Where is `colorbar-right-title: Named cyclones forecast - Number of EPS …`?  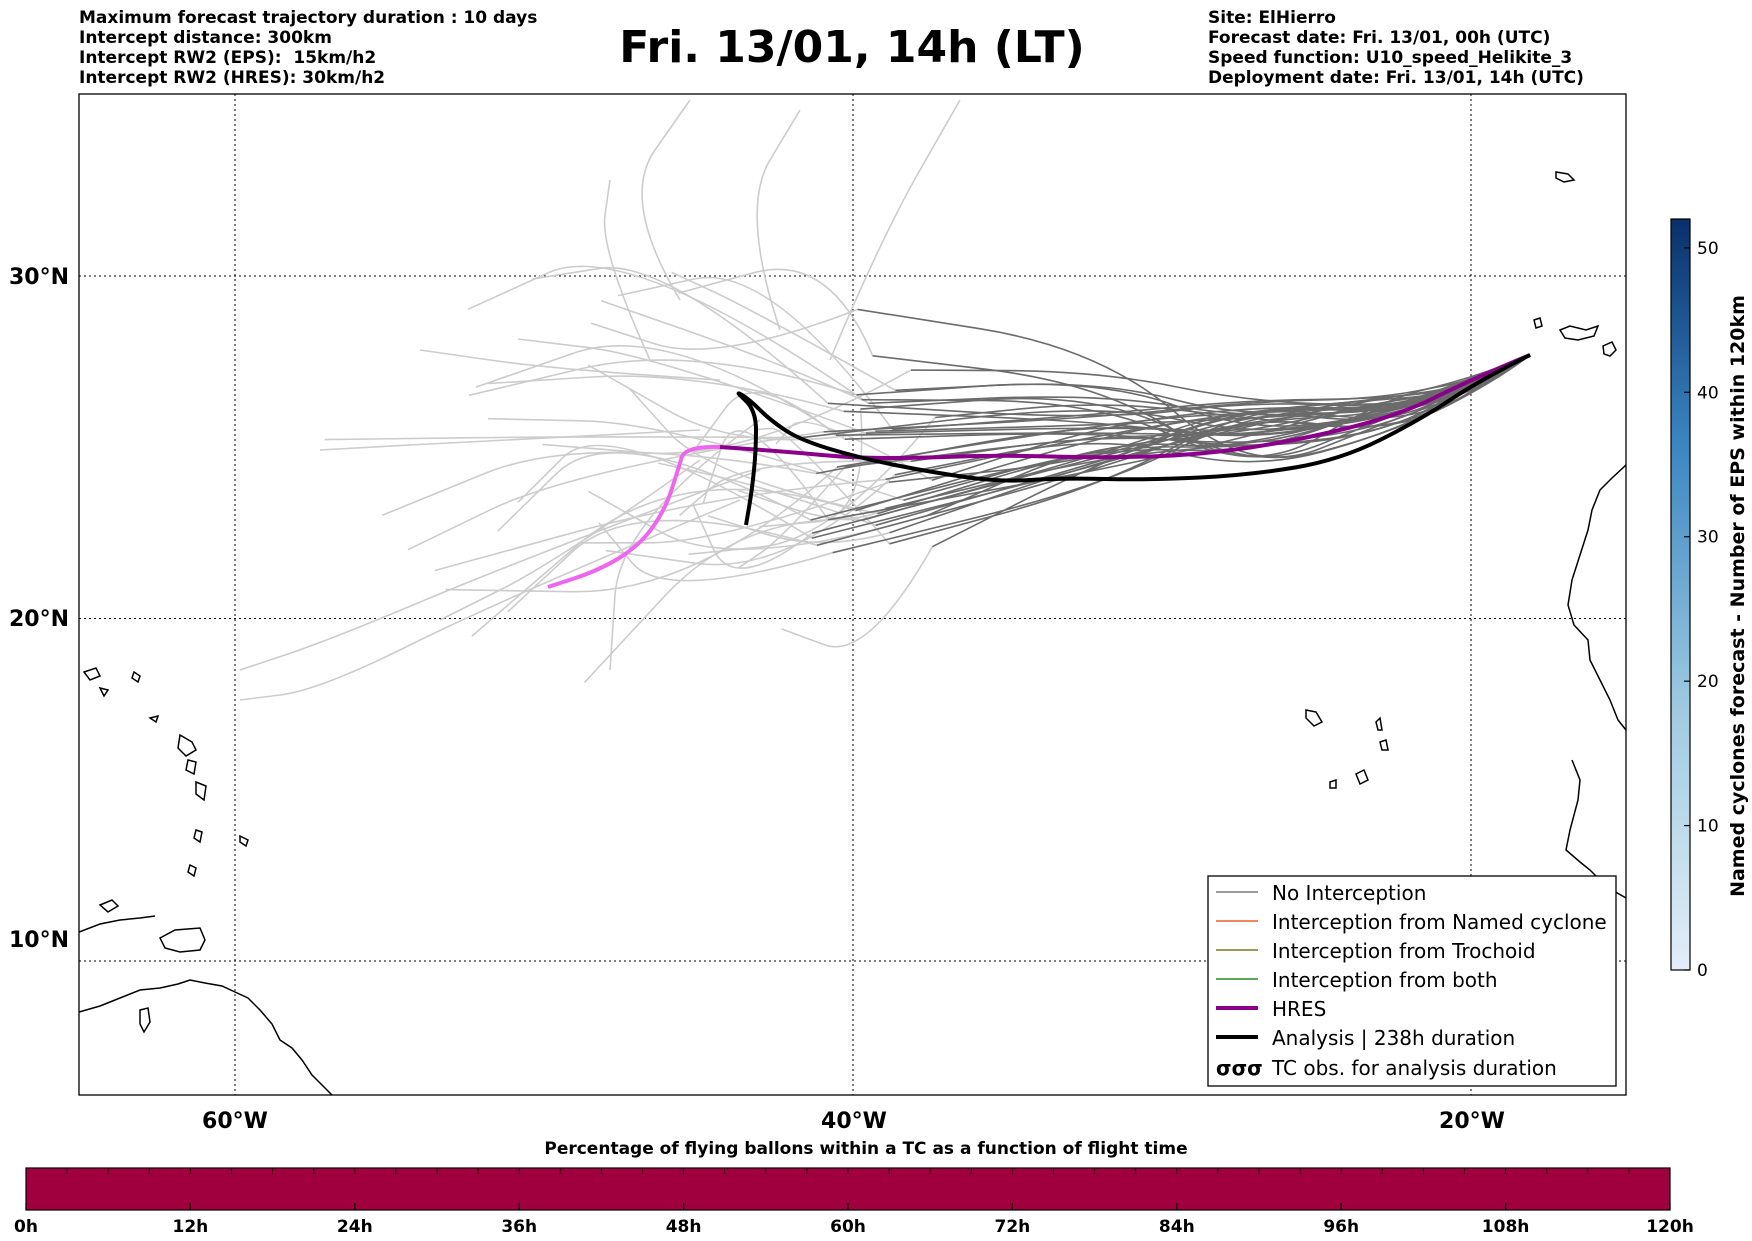
colorbar-right-title: Named cyclones forecast - Number of EPS … is located at coordinates (1738, 596).